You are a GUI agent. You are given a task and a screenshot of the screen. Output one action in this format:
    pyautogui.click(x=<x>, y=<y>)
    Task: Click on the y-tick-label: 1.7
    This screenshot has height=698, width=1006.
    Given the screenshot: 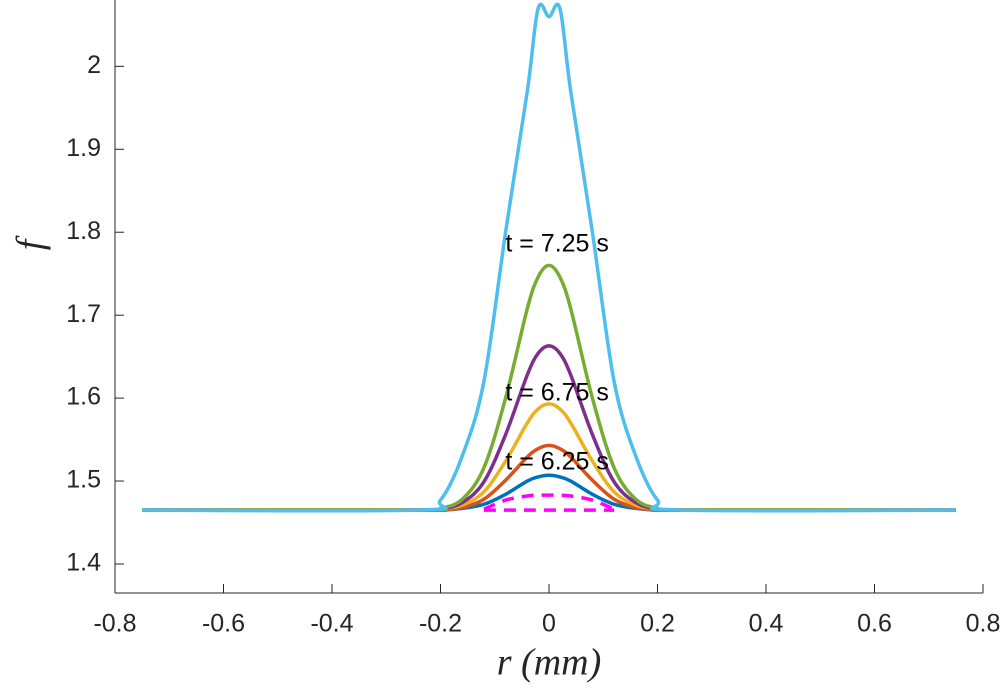 What is the action you would take?
    pyautogui.click(x=83, y=314)
    